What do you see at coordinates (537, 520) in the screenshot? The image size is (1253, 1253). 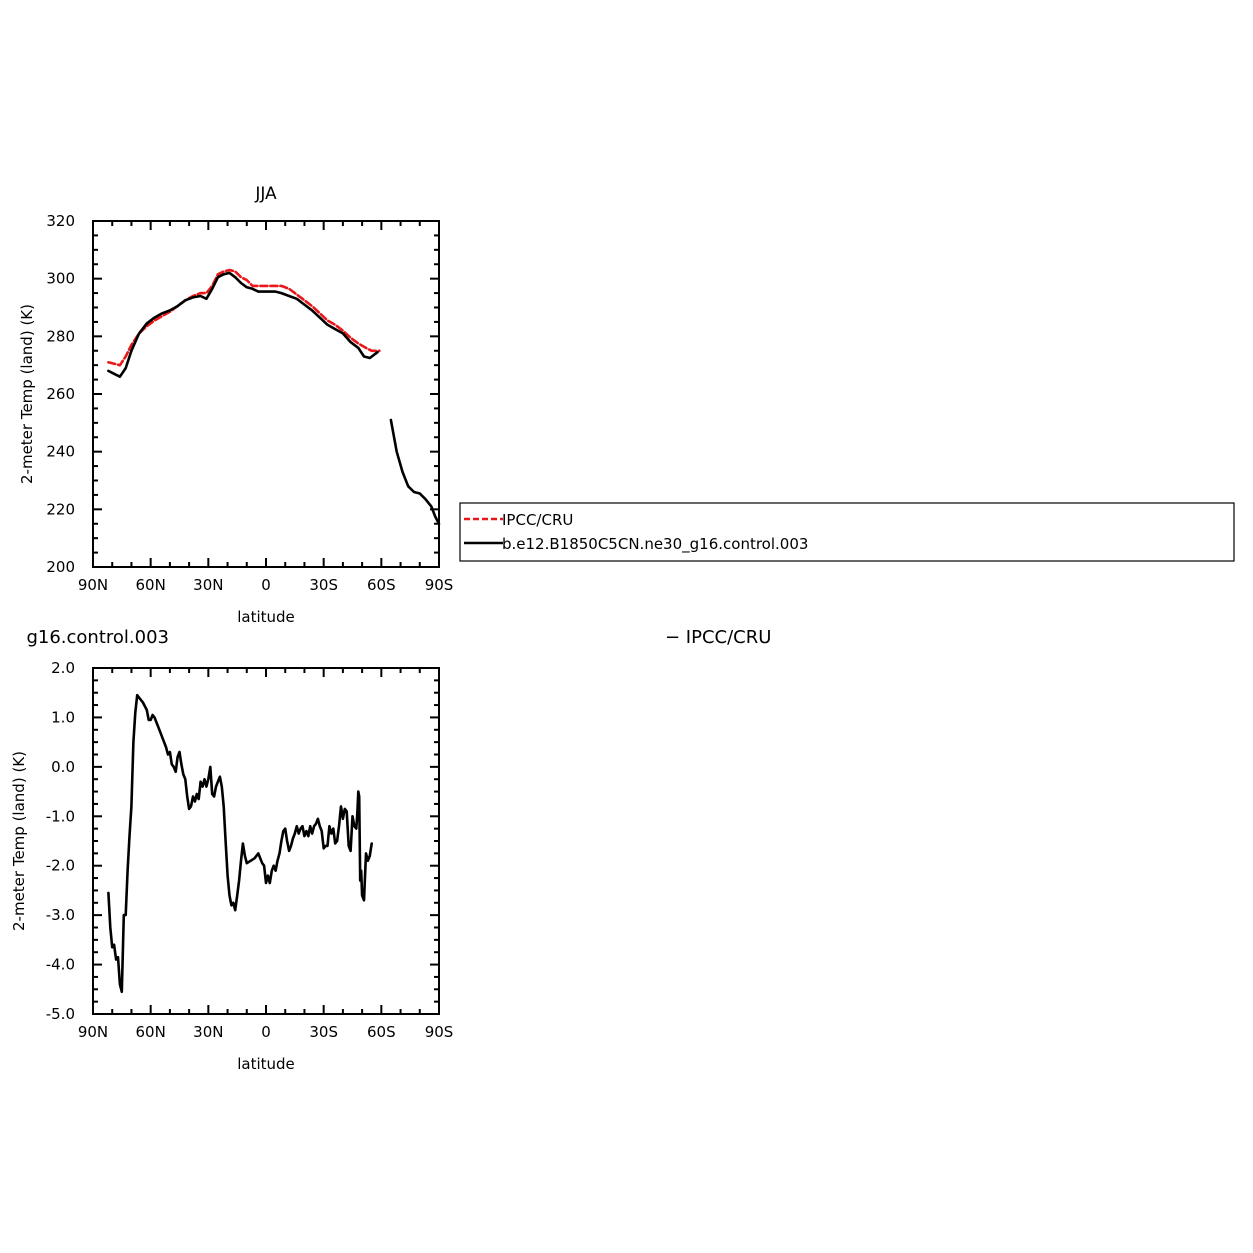 I see `legend-label-ipcc-cru: IPCC/CRU` at bounding box center [537, 520].